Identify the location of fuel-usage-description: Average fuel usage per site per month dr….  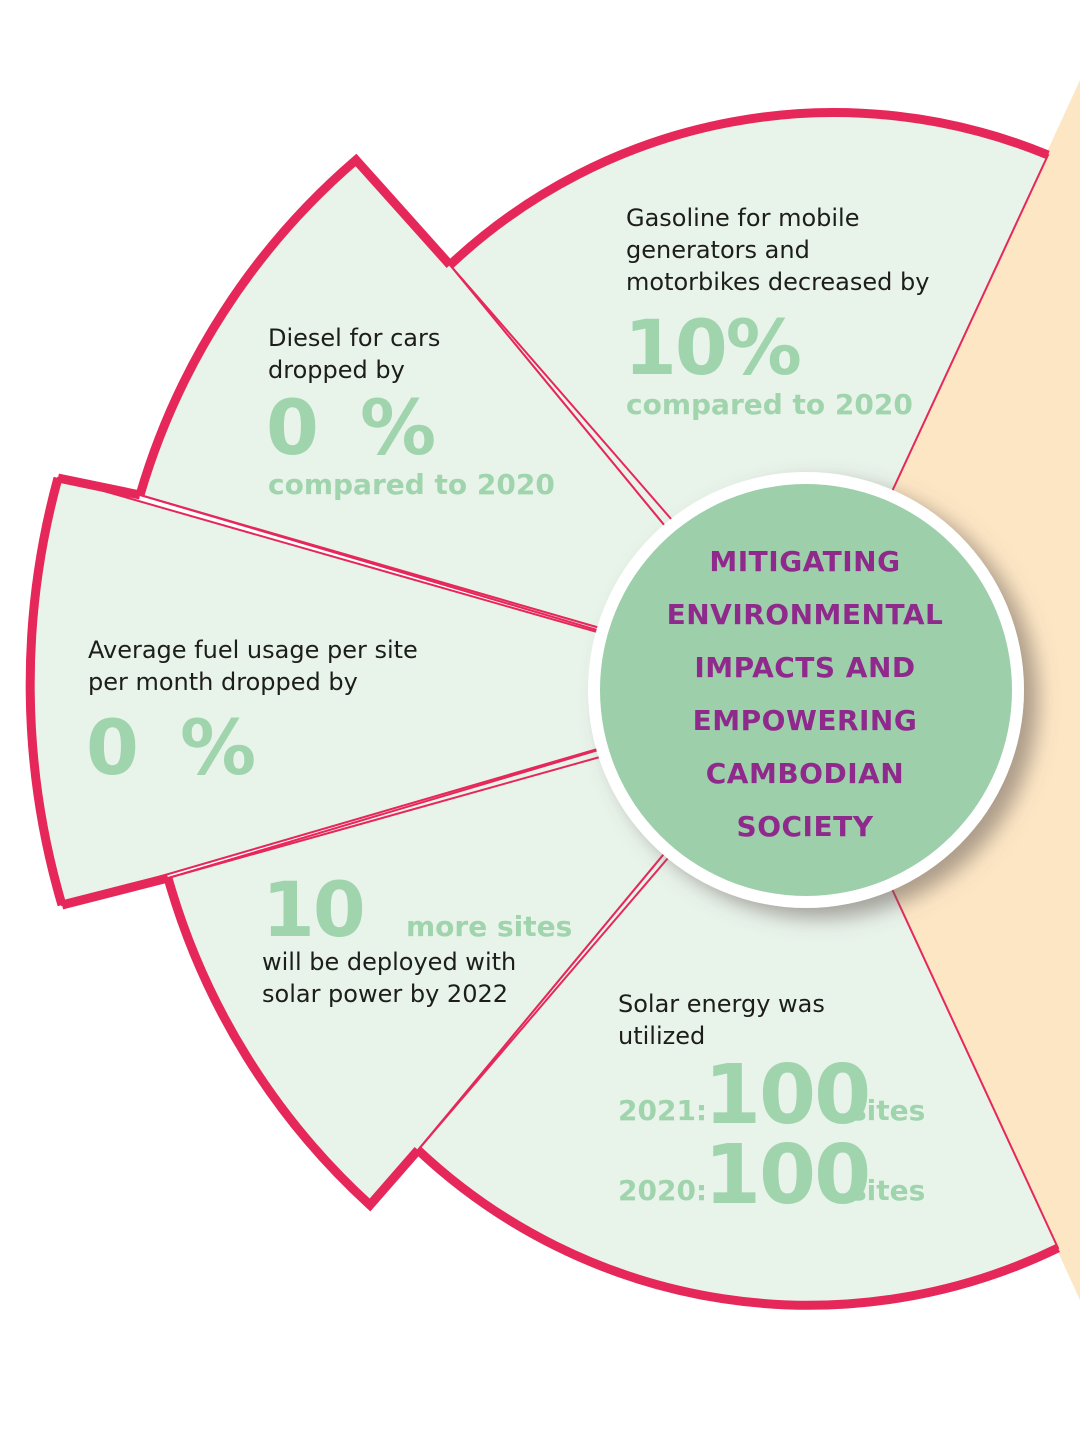
(253, 666).